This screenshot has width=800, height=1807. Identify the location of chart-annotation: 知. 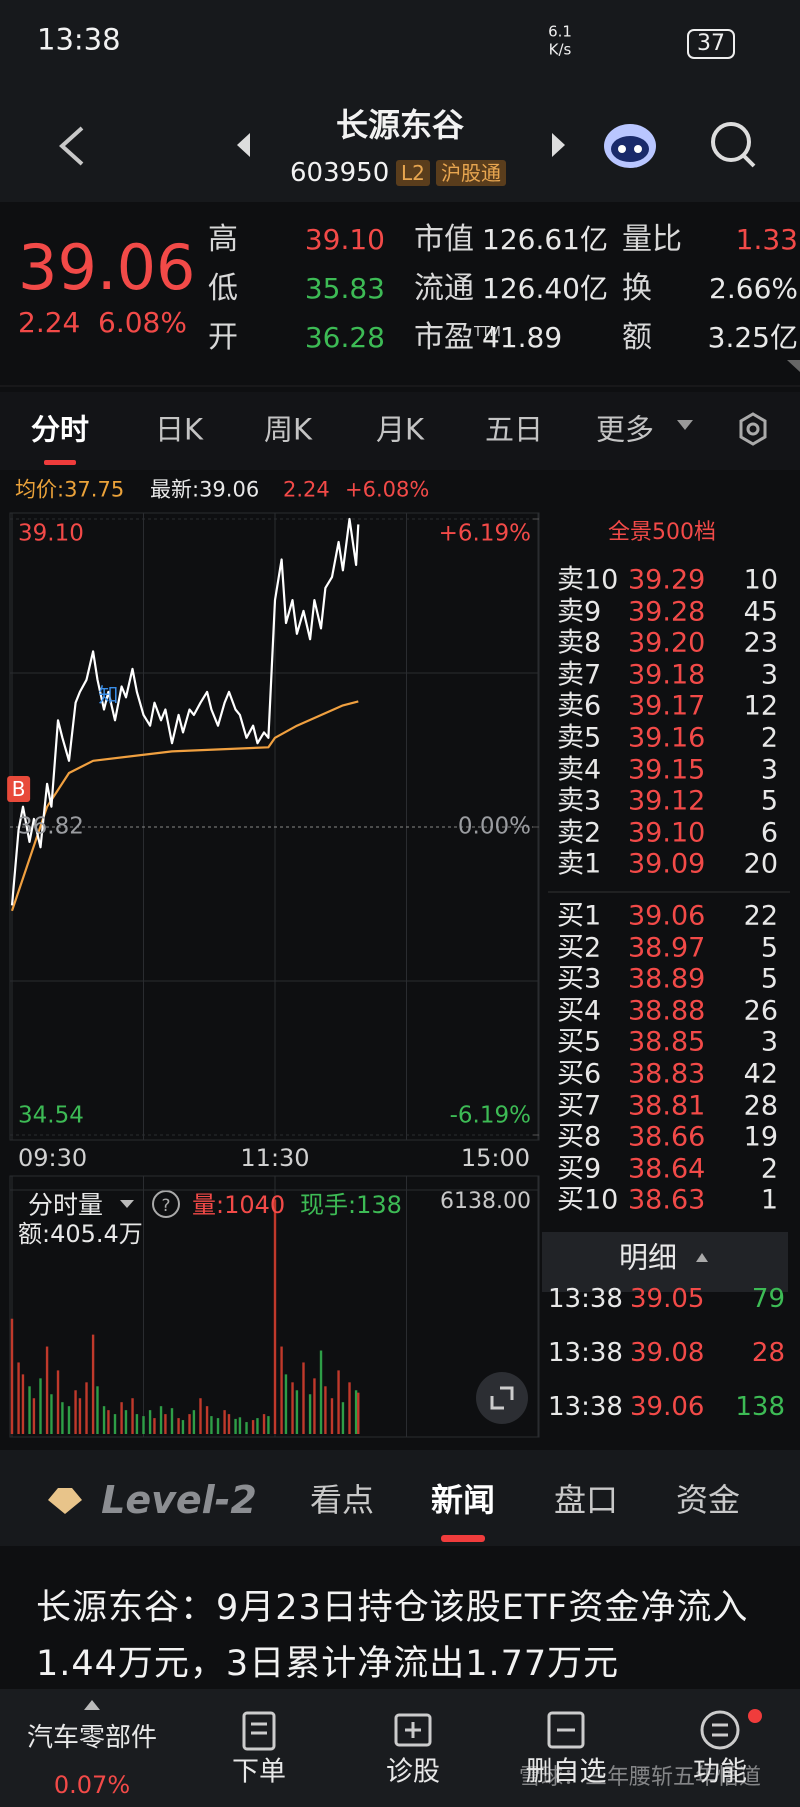
(108, 694).